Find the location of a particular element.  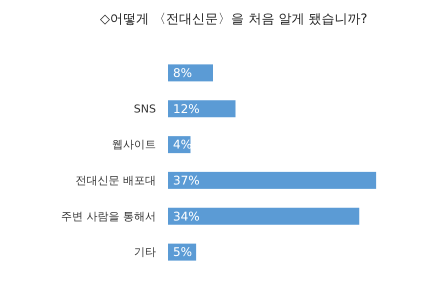

data-label: 8% is located at coordinates (182, 73).